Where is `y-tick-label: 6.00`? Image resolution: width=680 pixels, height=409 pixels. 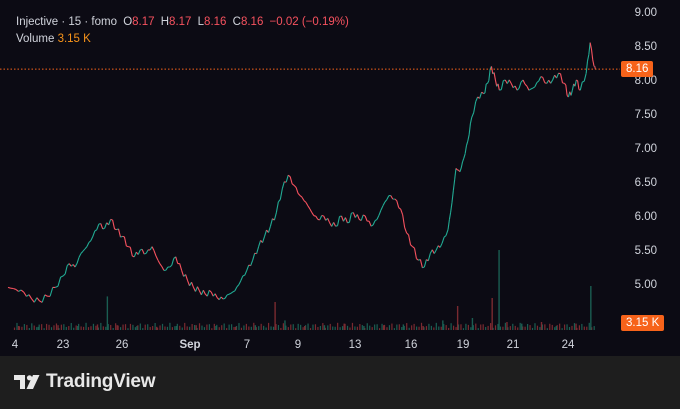
y-tick-label: 6.00 is located at coordinates (646, 217).